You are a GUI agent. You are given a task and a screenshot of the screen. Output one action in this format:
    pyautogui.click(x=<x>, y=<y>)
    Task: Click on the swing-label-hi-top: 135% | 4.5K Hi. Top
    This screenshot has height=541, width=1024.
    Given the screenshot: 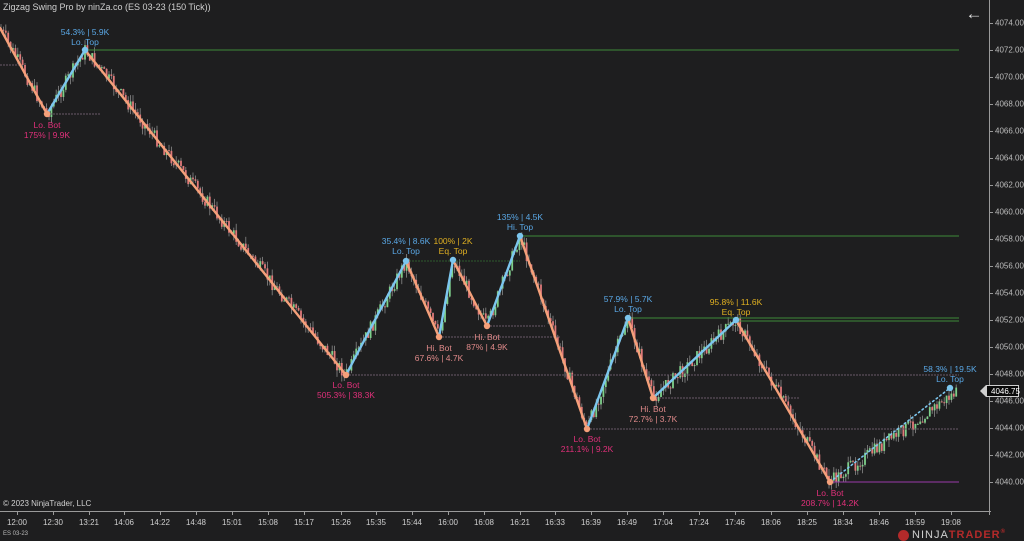 What is the action you would take?
    pyautogui.click(x=520, y=222)
    